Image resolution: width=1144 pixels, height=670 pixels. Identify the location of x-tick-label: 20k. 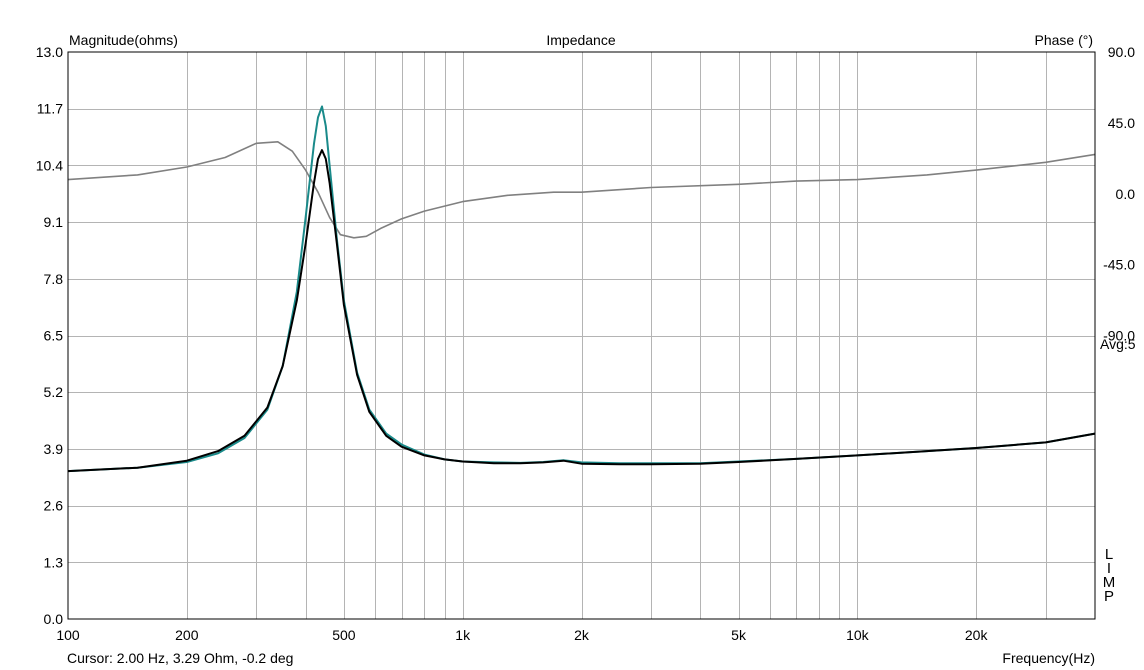
(977, 635).